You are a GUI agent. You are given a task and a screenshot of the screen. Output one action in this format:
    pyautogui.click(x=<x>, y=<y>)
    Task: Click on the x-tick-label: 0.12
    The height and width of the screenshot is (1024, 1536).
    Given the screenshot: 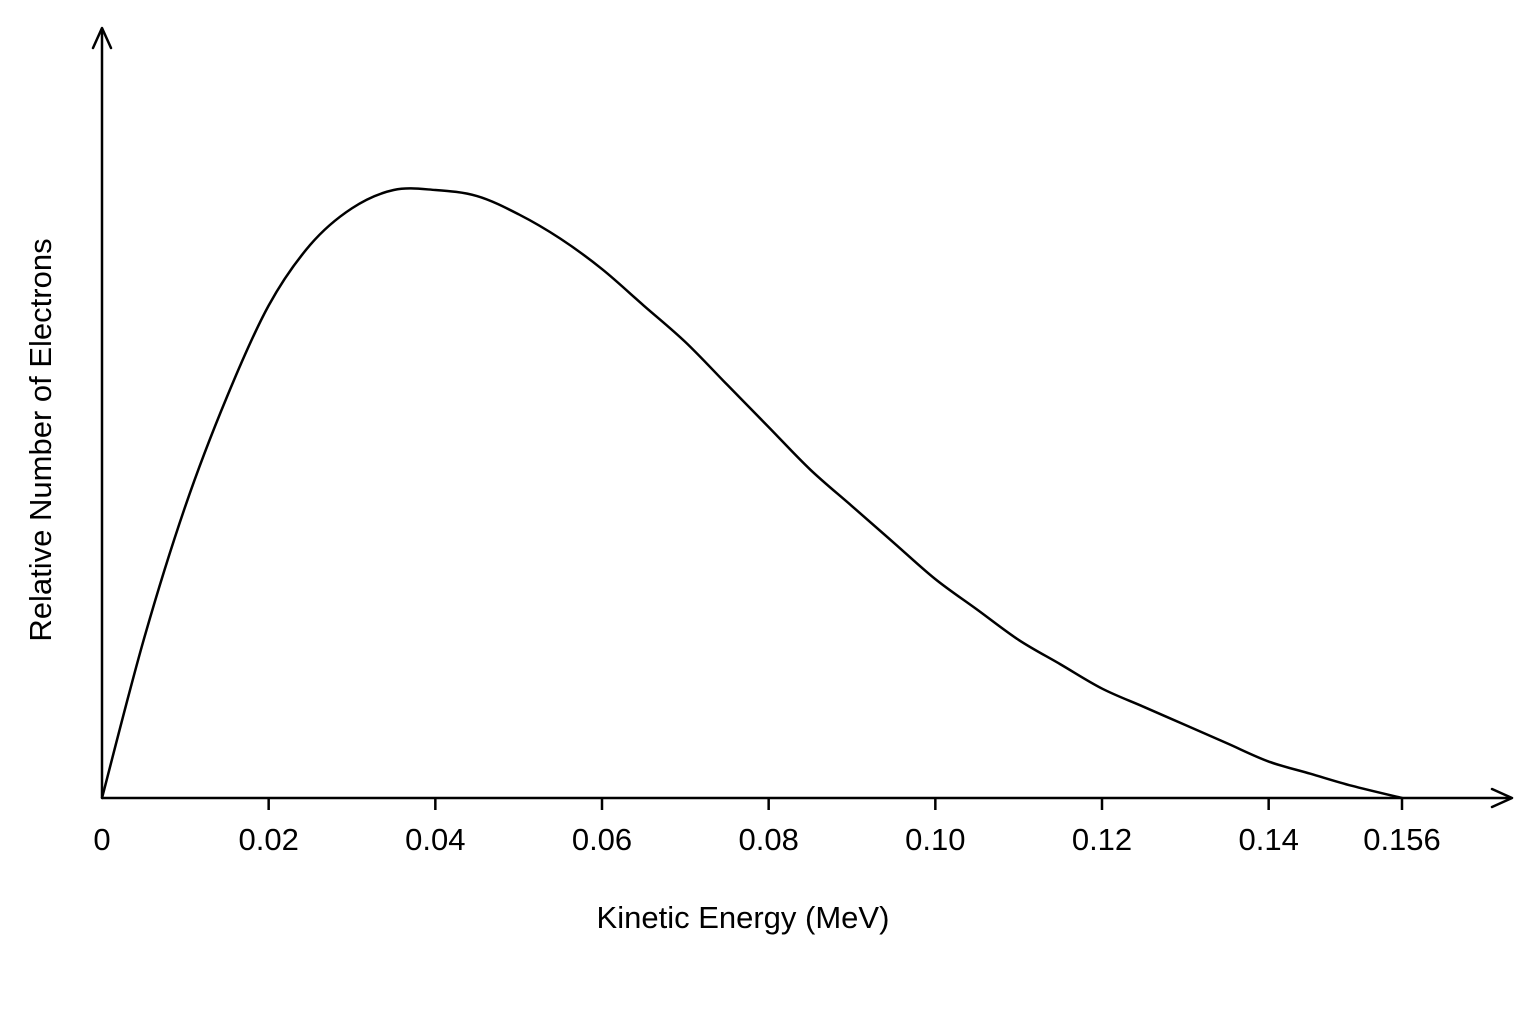 What is the action you would take?
    pyautogui.click(x=1102, y=839)
    